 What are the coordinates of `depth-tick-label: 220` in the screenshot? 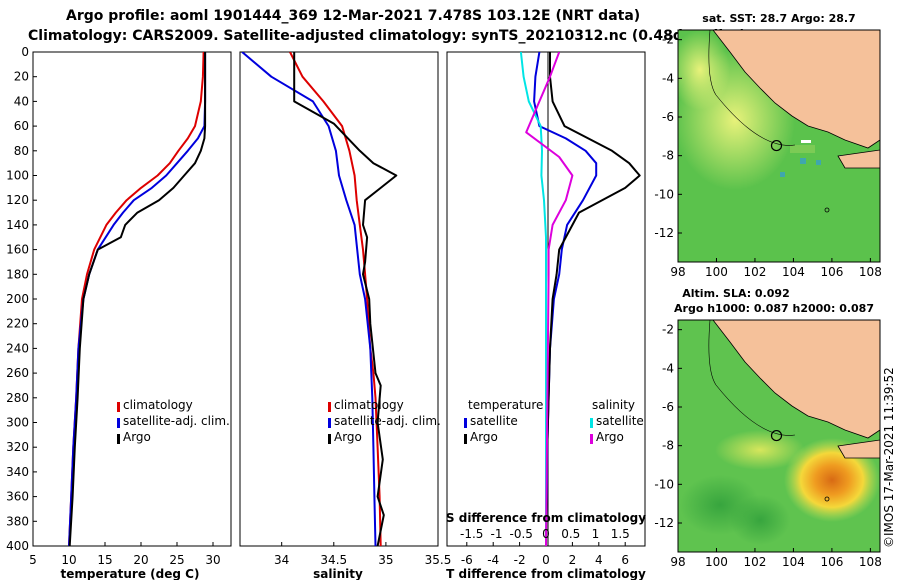 It's located at (17, 324).